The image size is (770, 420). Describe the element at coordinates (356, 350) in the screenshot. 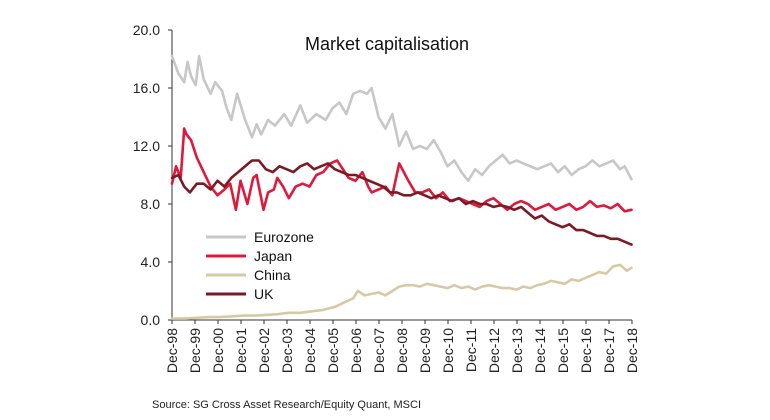

I see `x-tick-label: Dec-06` at that location.